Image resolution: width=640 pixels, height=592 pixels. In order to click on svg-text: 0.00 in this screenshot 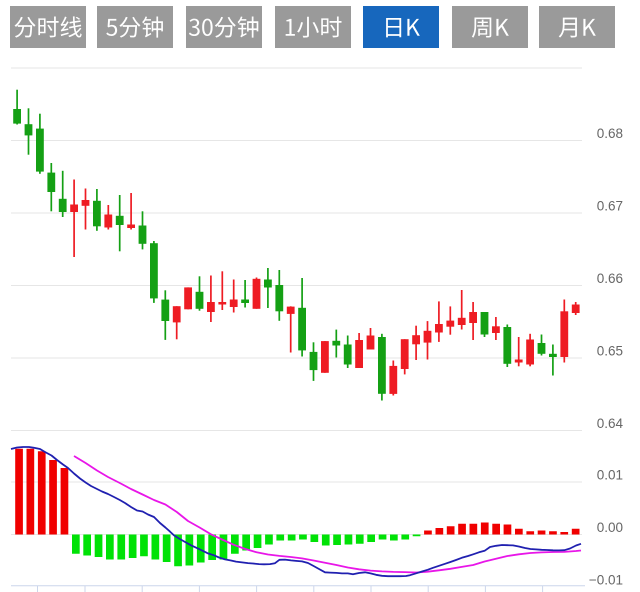, I will do `click(610, 527)`.